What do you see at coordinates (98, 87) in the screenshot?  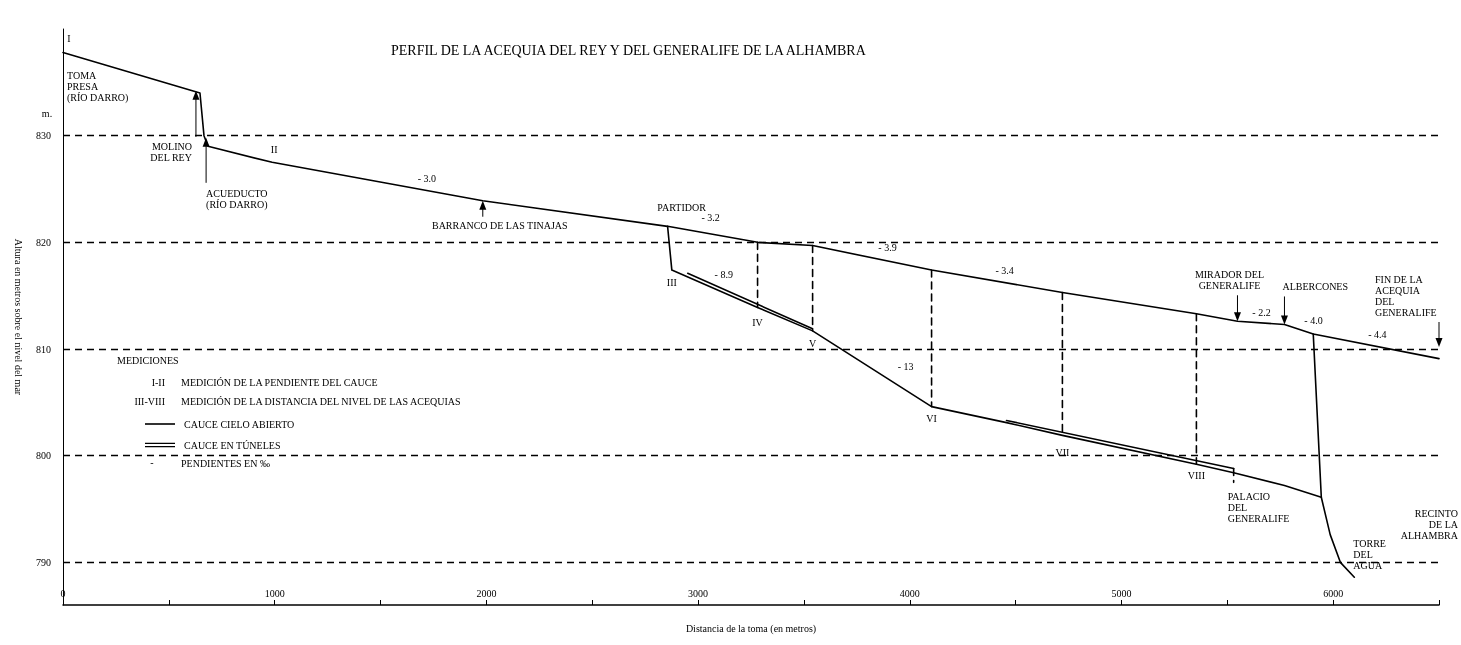 I see `annotation: TOMA PRESA (RÍO DARRO)` at bounding box center [98, 87].